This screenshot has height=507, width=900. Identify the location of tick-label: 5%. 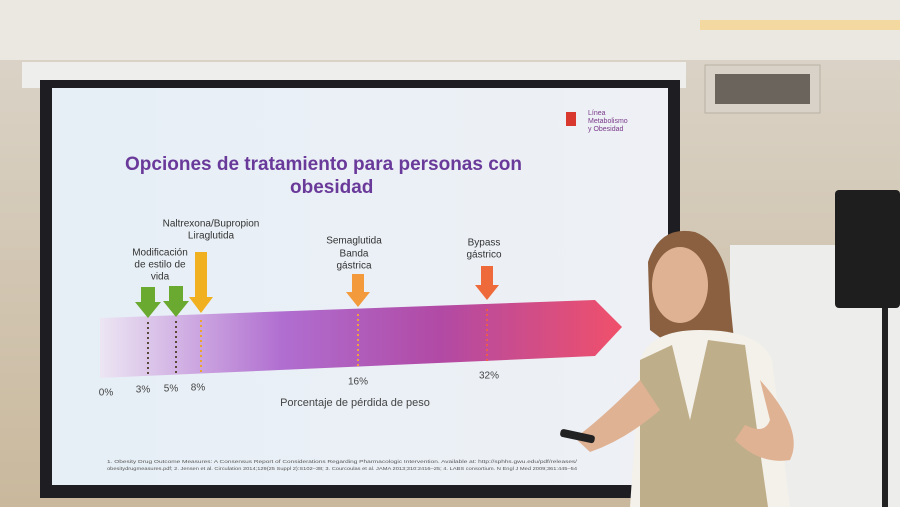
(171, 389).